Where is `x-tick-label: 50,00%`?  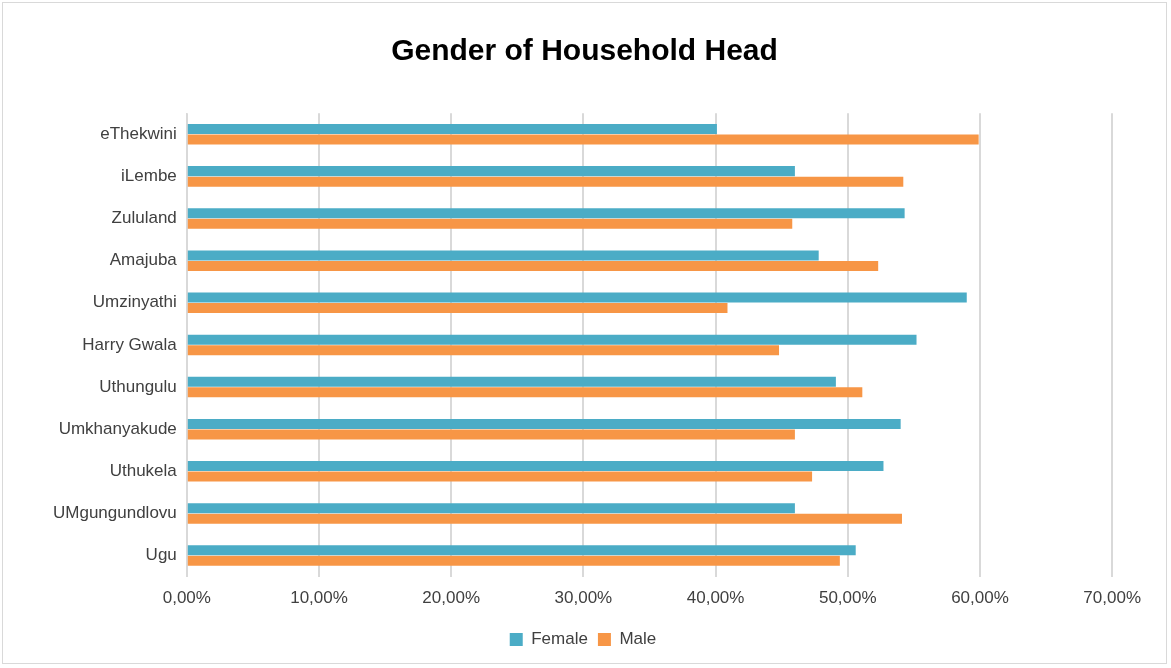 x-tick-label: 50,00% is located at coordinates (847, 598).